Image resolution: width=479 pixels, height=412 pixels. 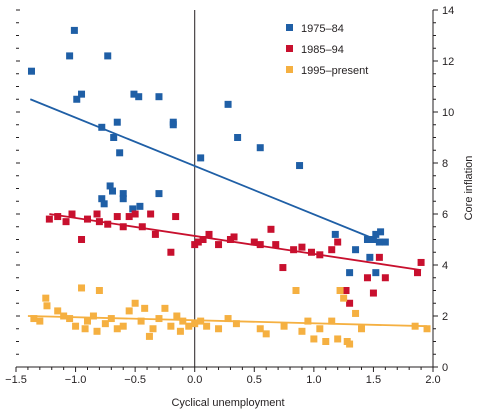 I want to click on y-tick-label: 4, so click(x=445, y=266).